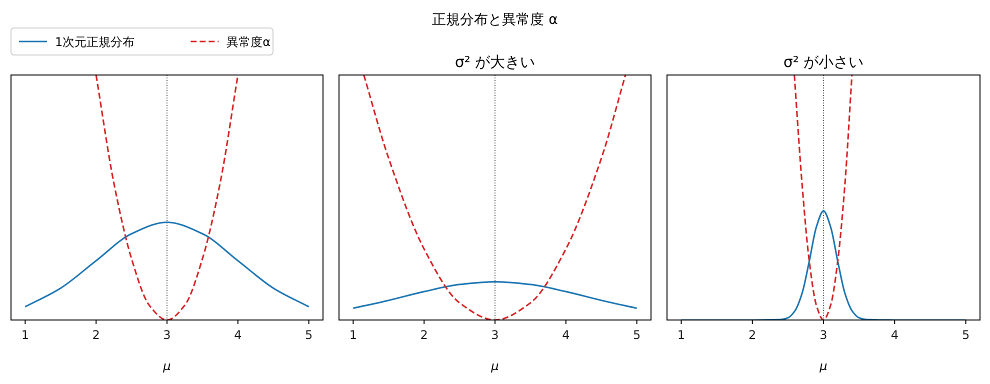 This screenshot has width=990, height=384. What do you see at coordinates (823, 62) in the screenshot?
I see `chart-title: σ² が小さい` at bounding box center [823, 62].